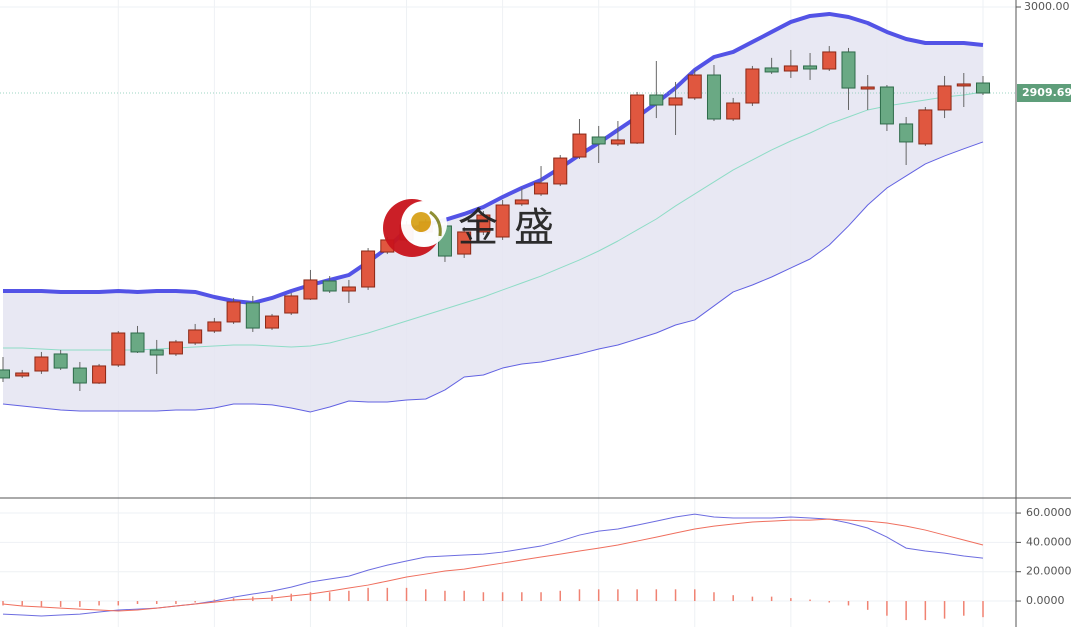 This screenshot has width=1071, height=627. I want to click on logo-ball, so click(421, 222).